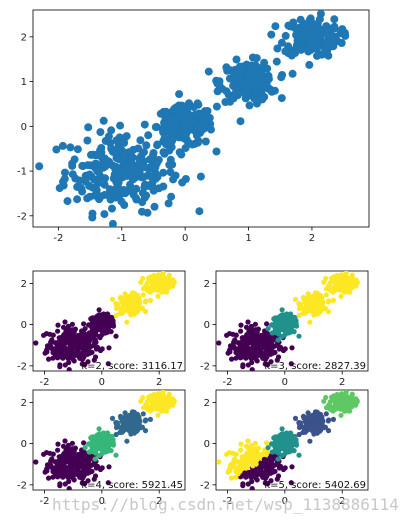 The height and width of the screenshot is (524, 410). I want to click on x-tick-label: 2, so click(159, 382).